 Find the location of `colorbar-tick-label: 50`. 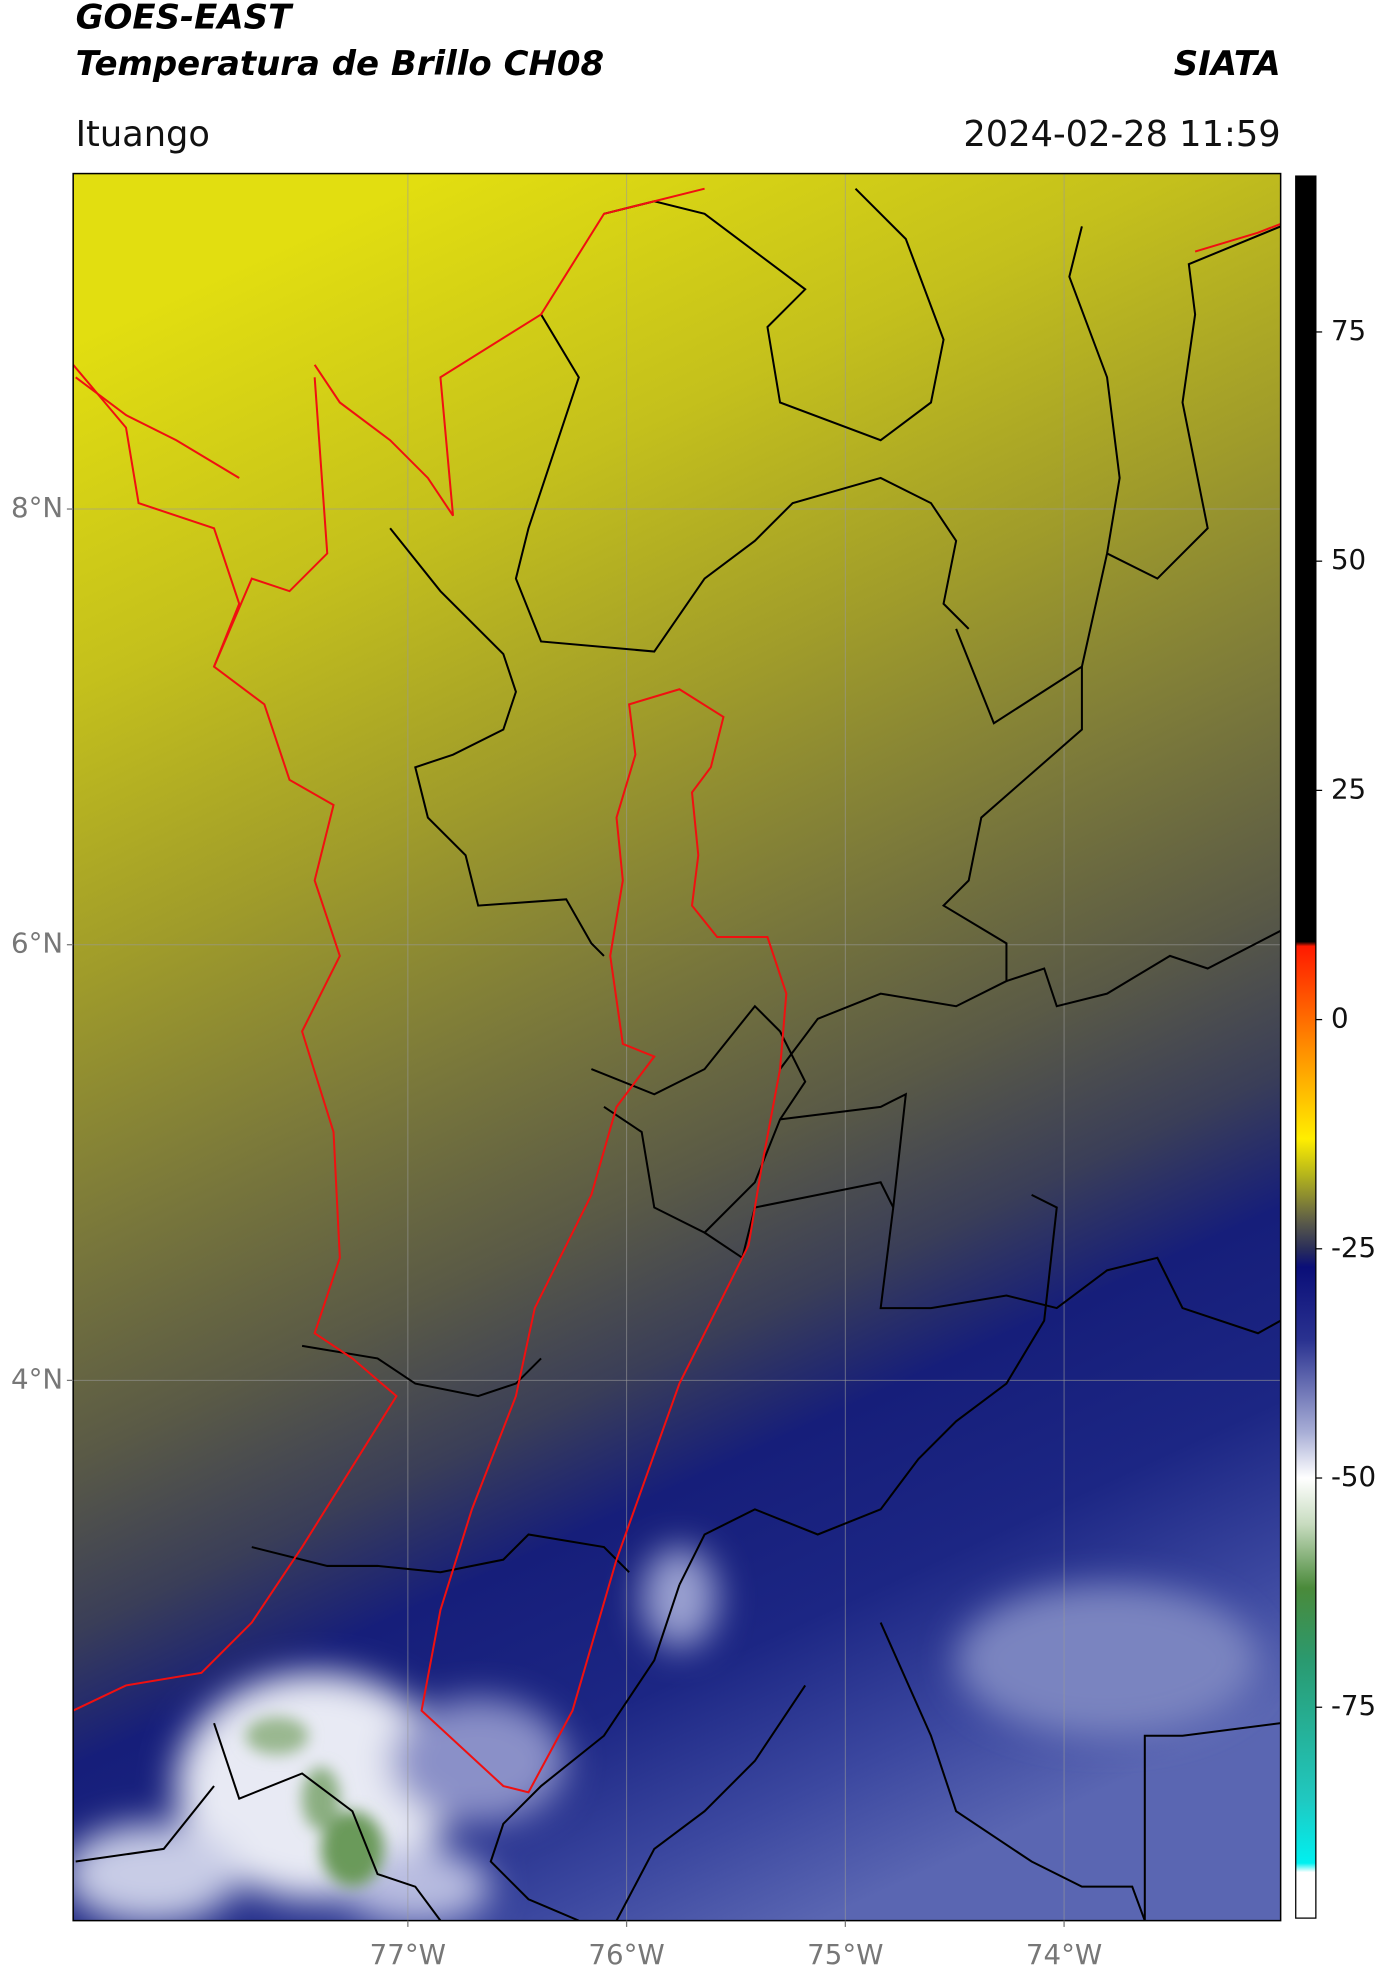

colorbar-tick-label: 50 is located at coordinates (1348, 559).